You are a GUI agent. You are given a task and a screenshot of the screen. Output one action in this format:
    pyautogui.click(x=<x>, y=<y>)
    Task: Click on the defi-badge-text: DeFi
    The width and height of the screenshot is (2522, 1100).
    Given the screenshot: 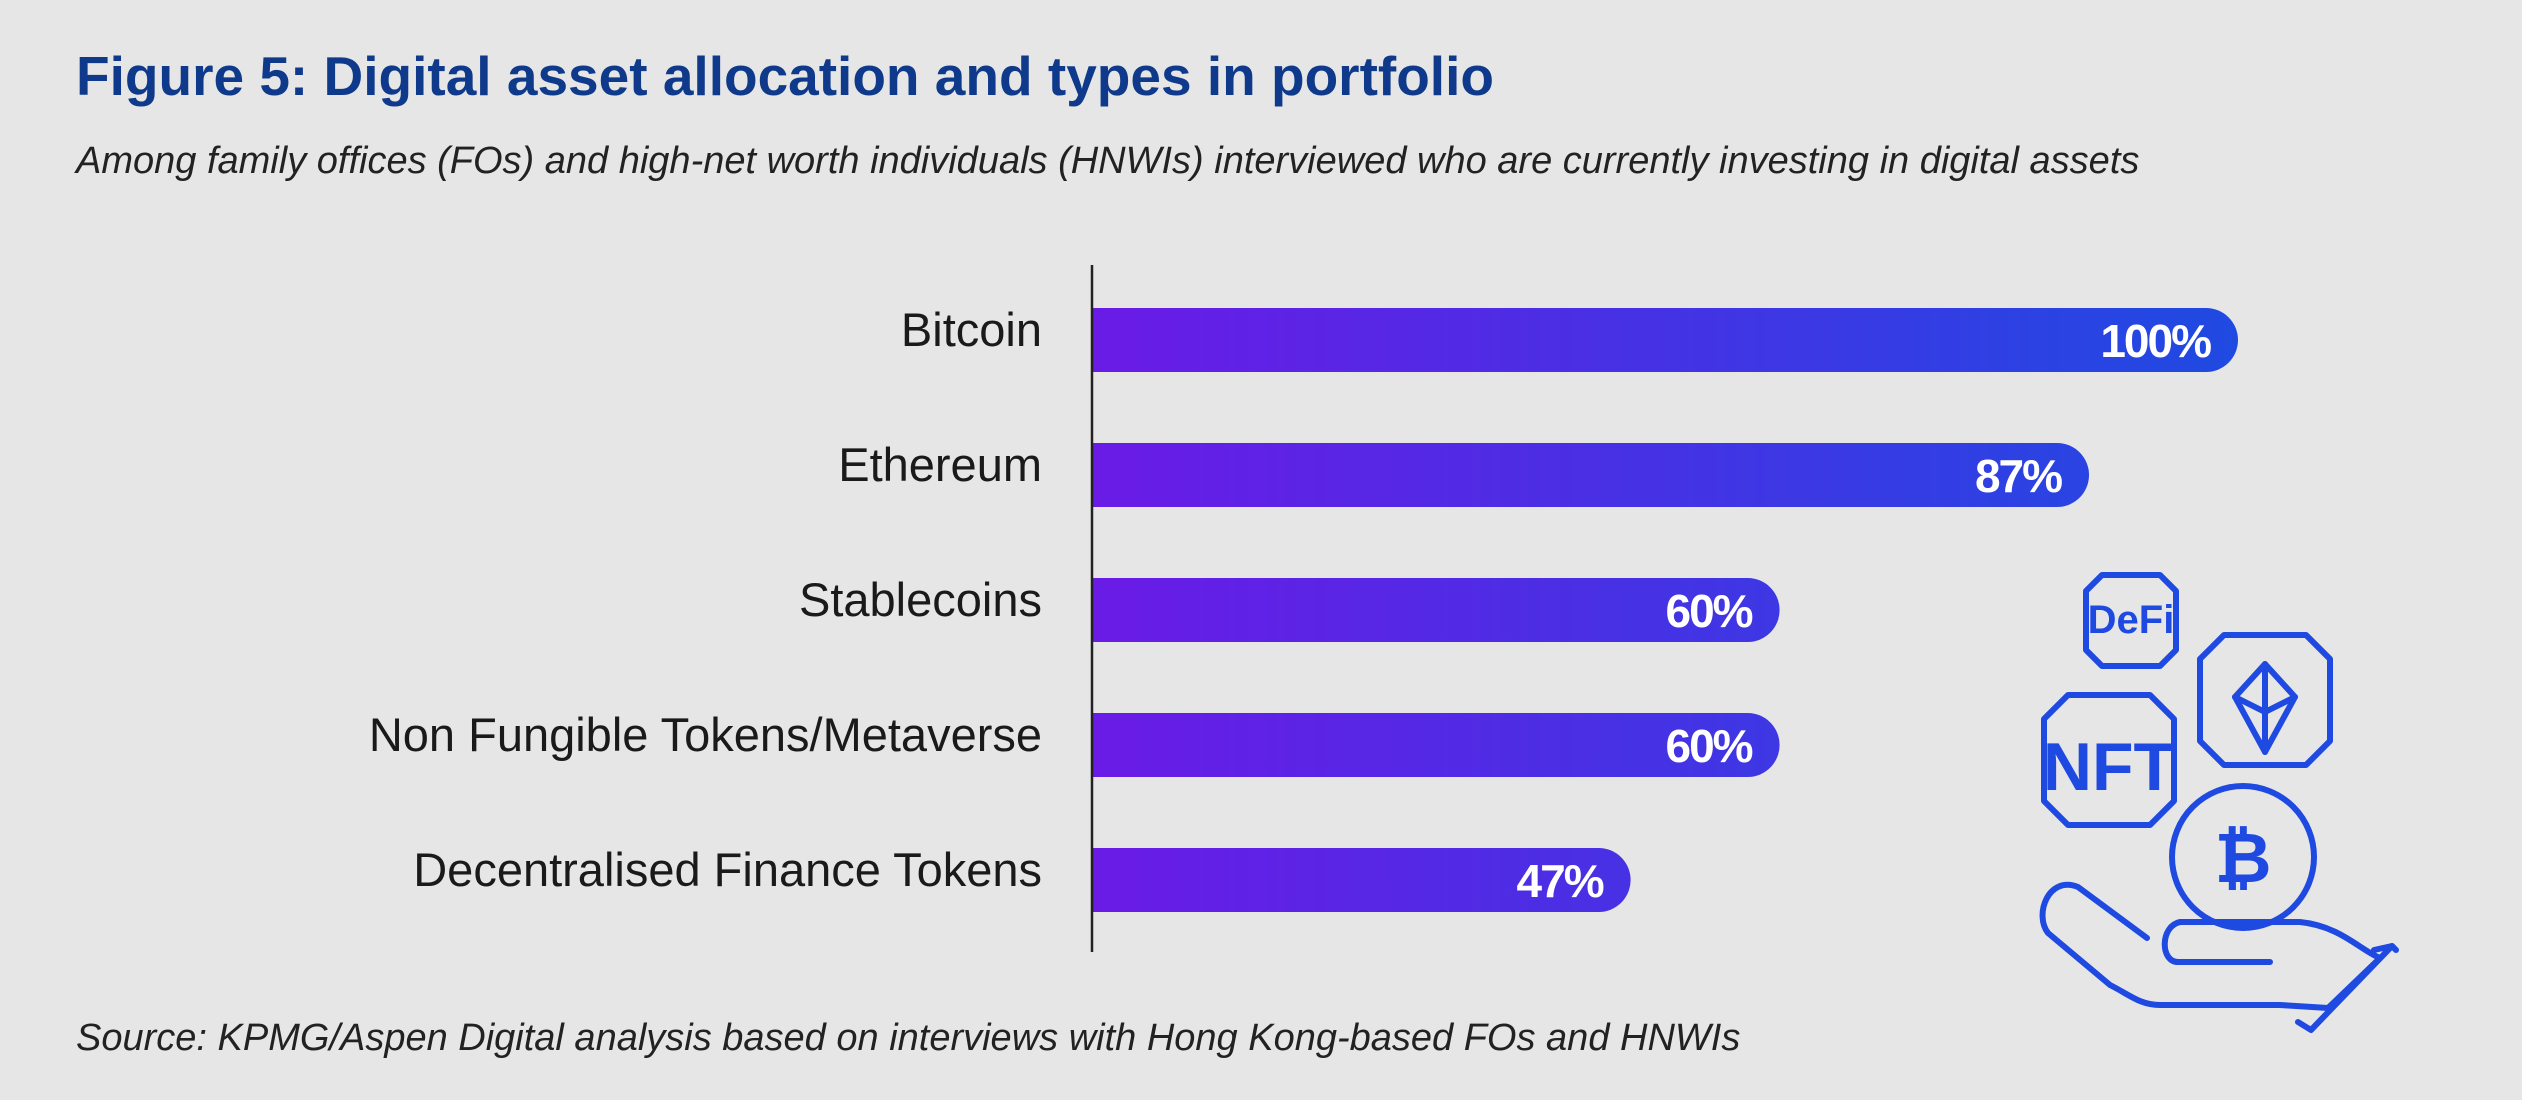 What is the action you would take?
    pyautogui.click(x=2131, y=620)
    